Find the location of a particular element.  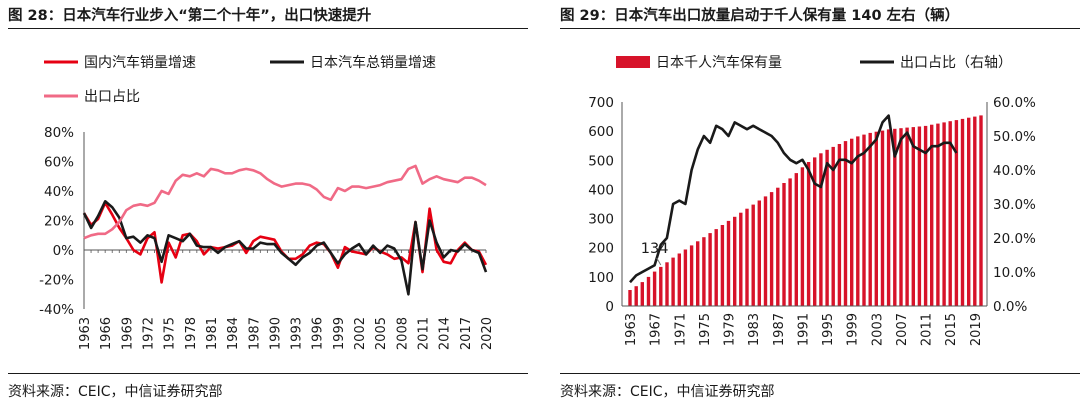

y-right-tick-label: 40.0% is located at coordinates (1014, 171).